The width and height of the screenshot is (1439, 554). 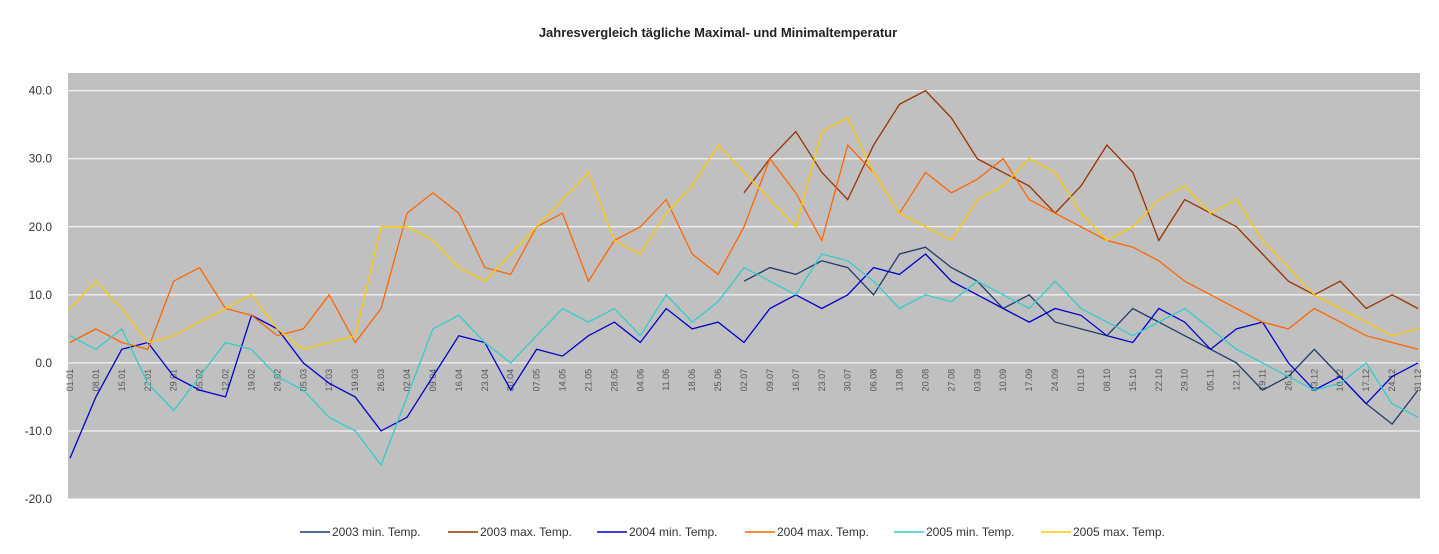 I want to click on x-tick-label: 15.10, so click(x=1133, y=380).